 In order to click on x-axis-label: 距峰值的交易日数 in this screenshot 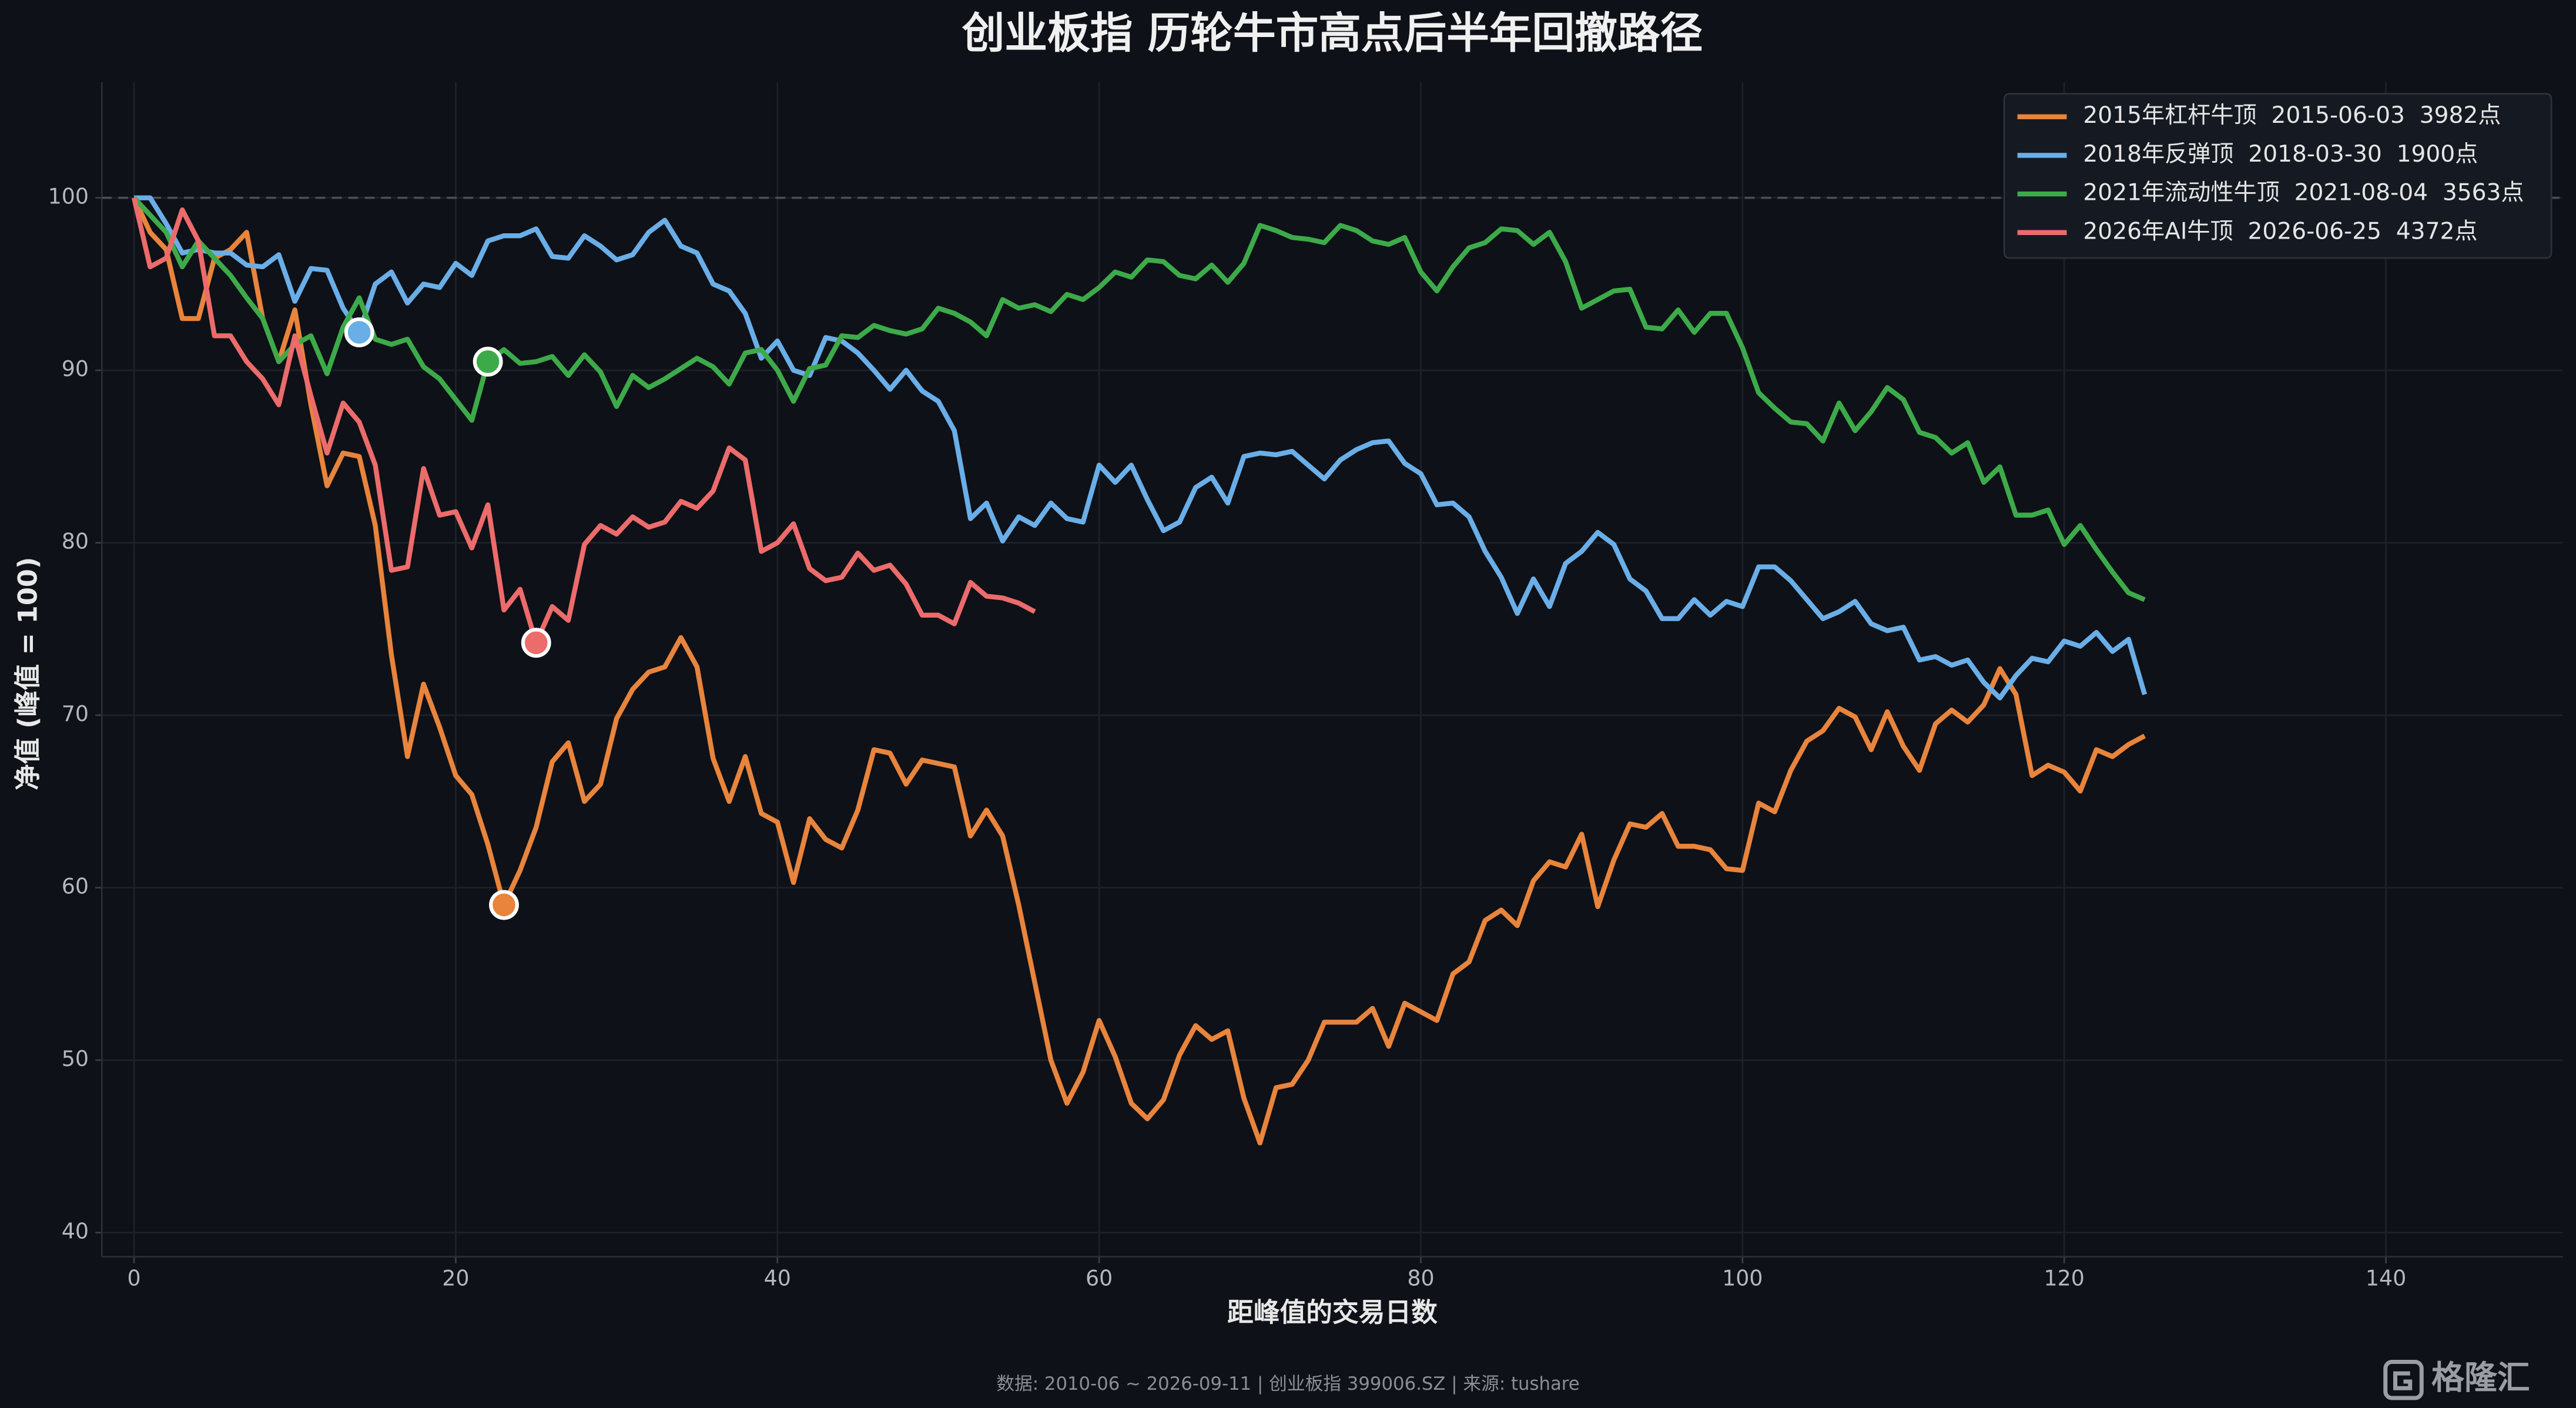, I will do `click(1332, 1311)`.